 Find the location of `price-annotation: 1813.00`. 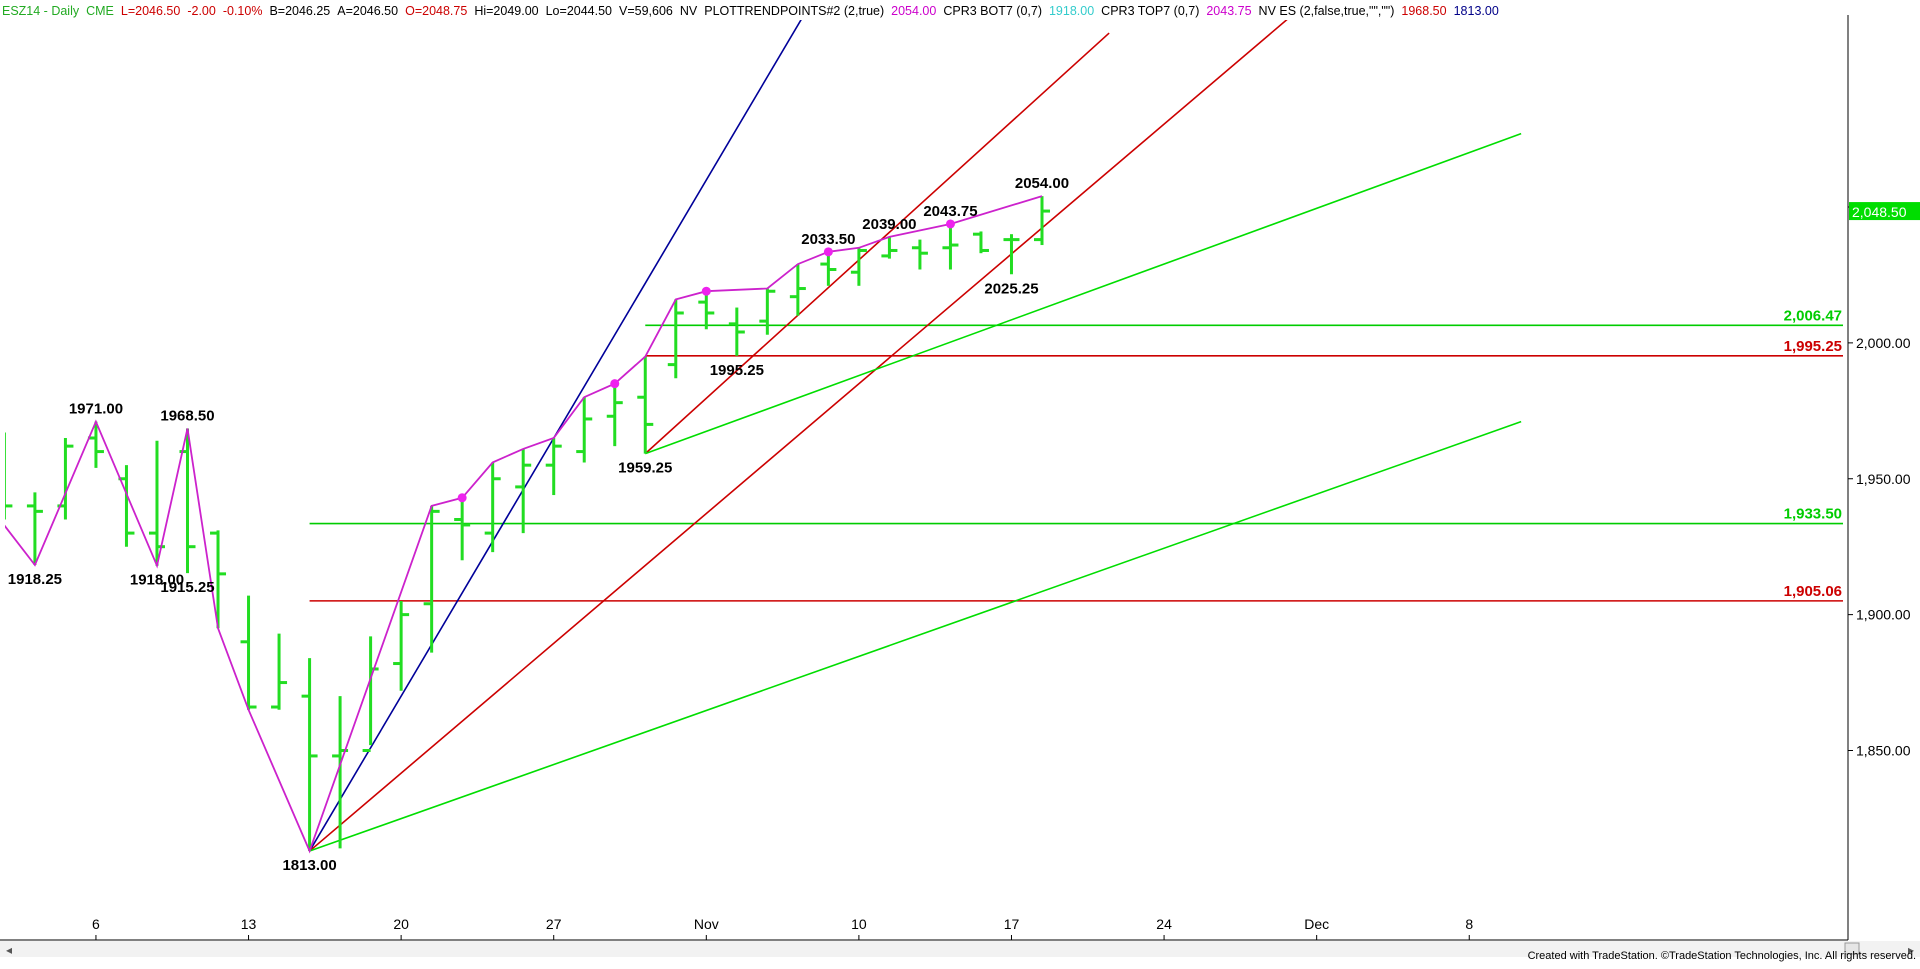

price-annotation: 1813.00 is located at coordinates (309, 865).